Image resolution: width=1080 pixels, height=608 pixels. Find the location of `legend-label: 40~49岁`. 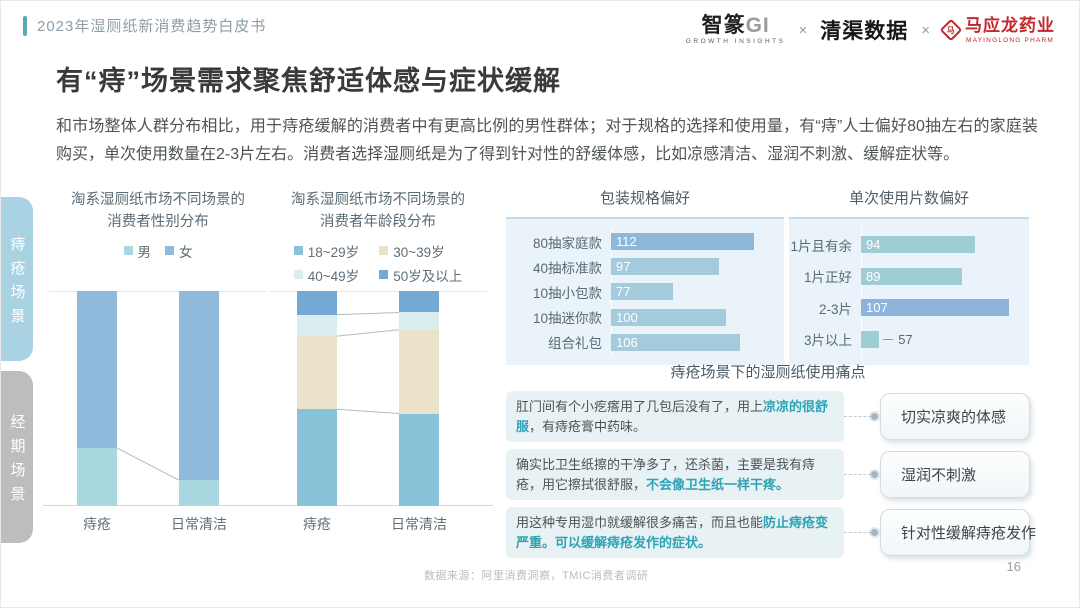

legend-label: 40~49岁 is located at coordinates (333, 276).